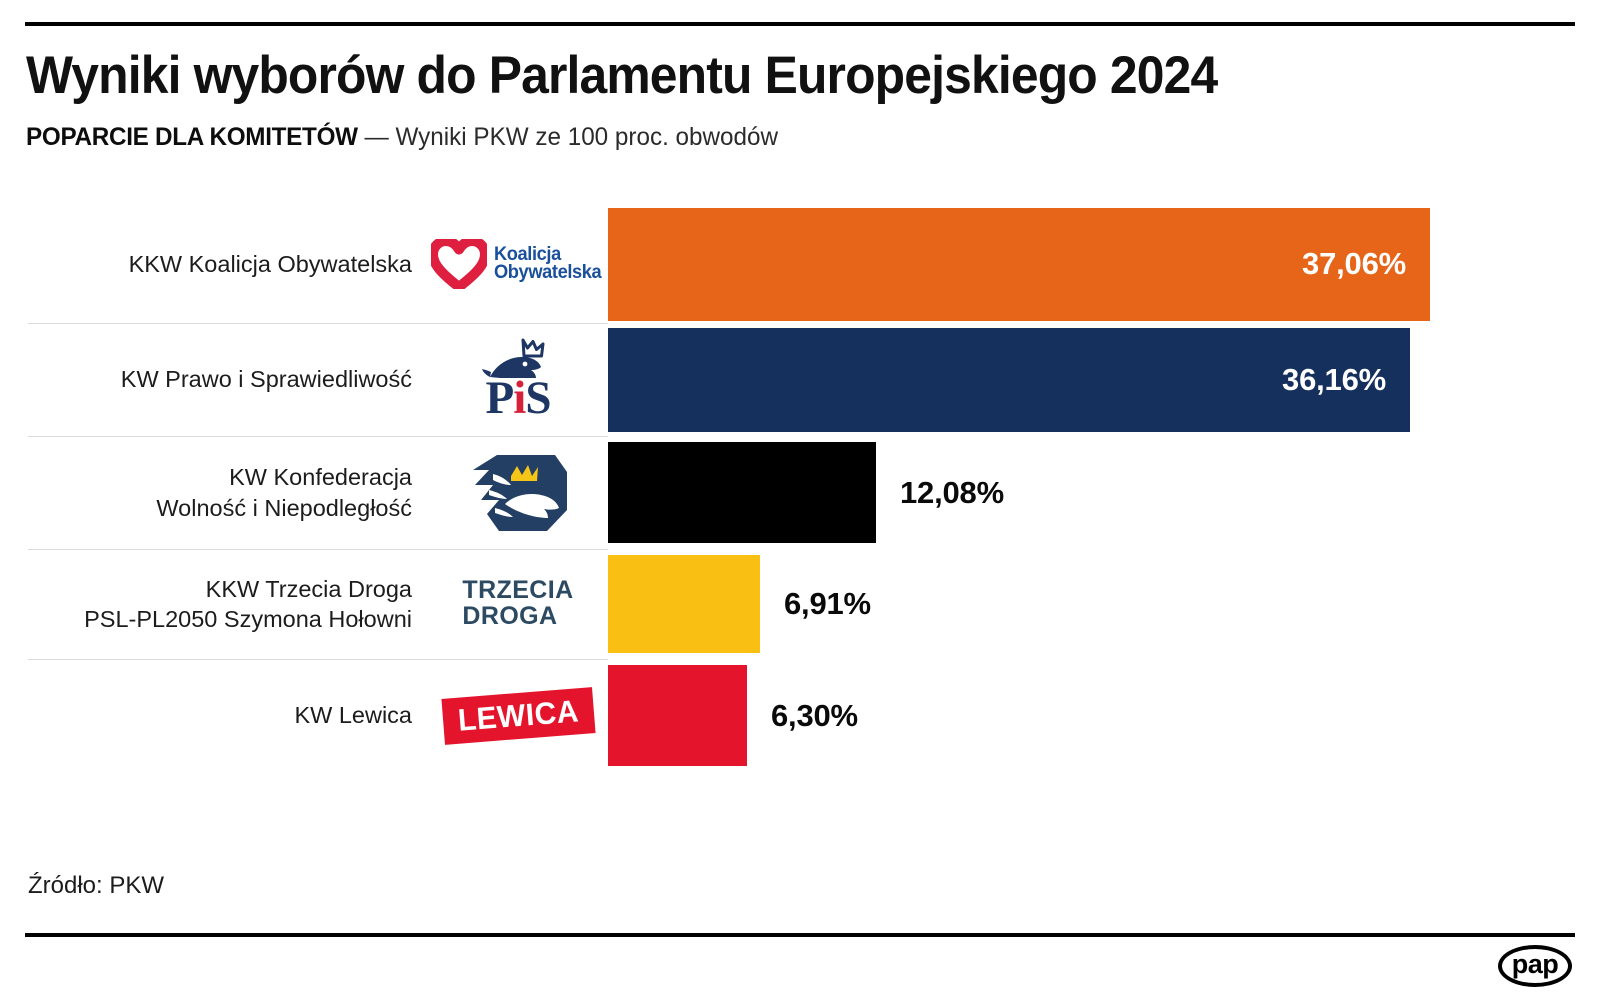 This screenshot has height=1000, width=1600. I want to click on row-bar-cell: 37,06%, so click(1104, 264).